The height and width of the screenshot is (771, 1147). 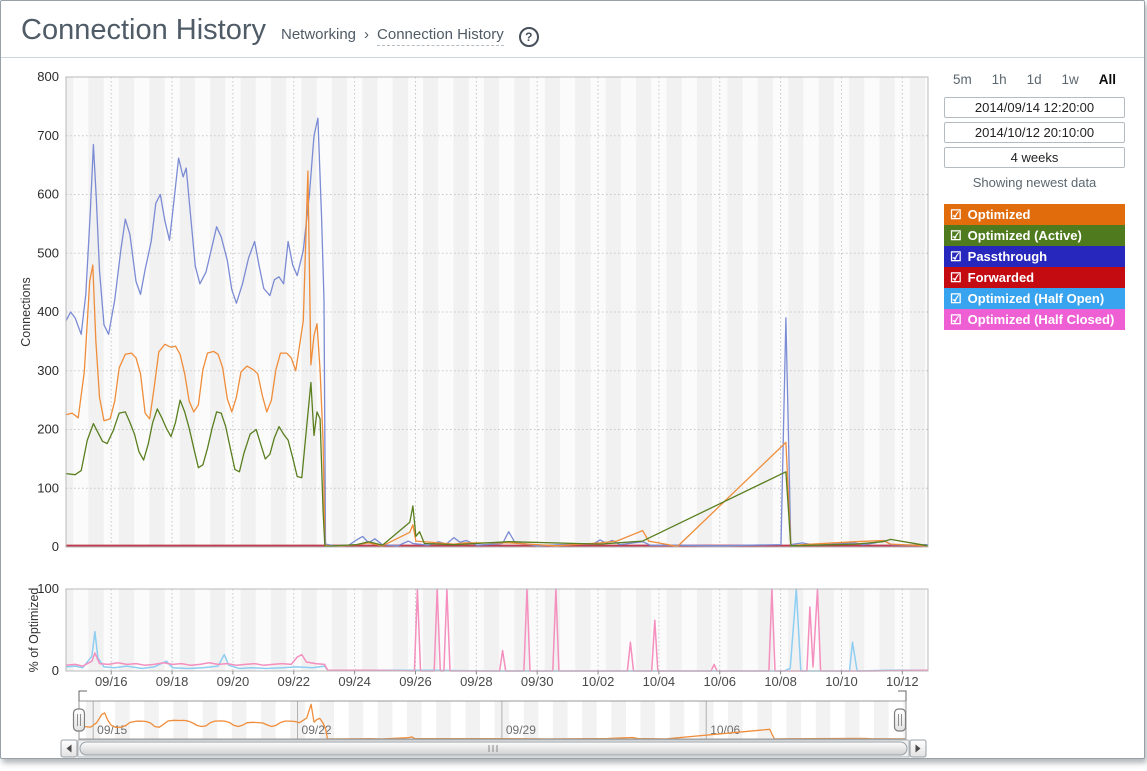 What do you see at coordinates (294, 681) in the screenshot?
I see `svg-text: 09/22` at bounding box center [294, 681].